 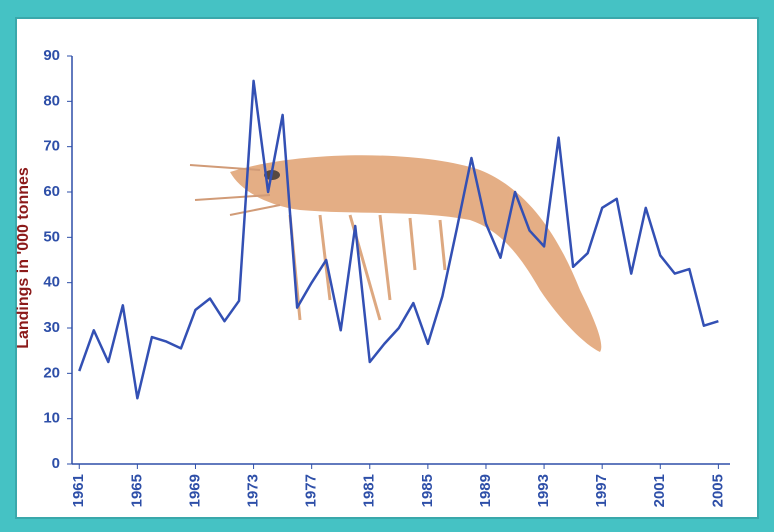 I want to click on y-tick-label: 90, so click(x=51, y=55).